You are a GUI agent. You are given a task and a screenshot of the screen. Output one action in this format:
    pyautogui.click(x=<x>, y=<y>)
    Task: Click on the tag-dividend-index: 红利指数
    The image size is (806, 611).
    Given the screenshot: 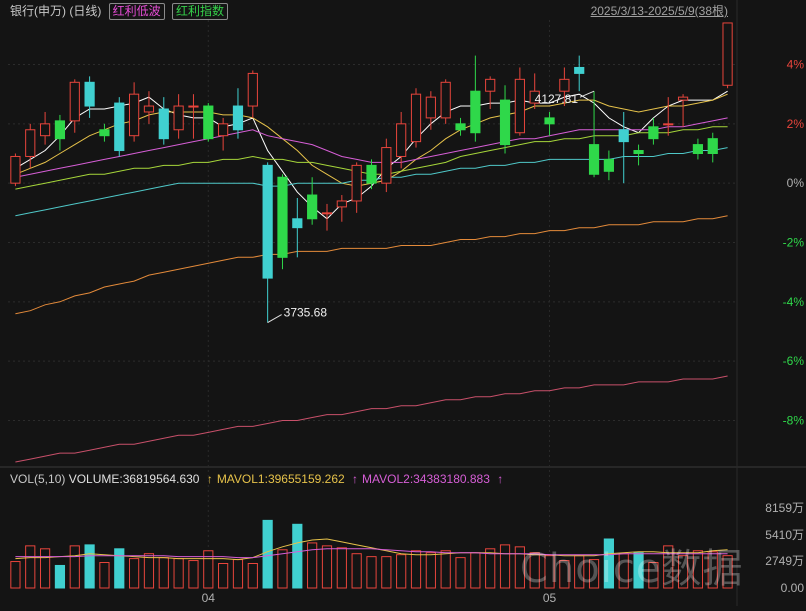 What is the action you would take?
    pyautogui.click(x=200, y=11)
    